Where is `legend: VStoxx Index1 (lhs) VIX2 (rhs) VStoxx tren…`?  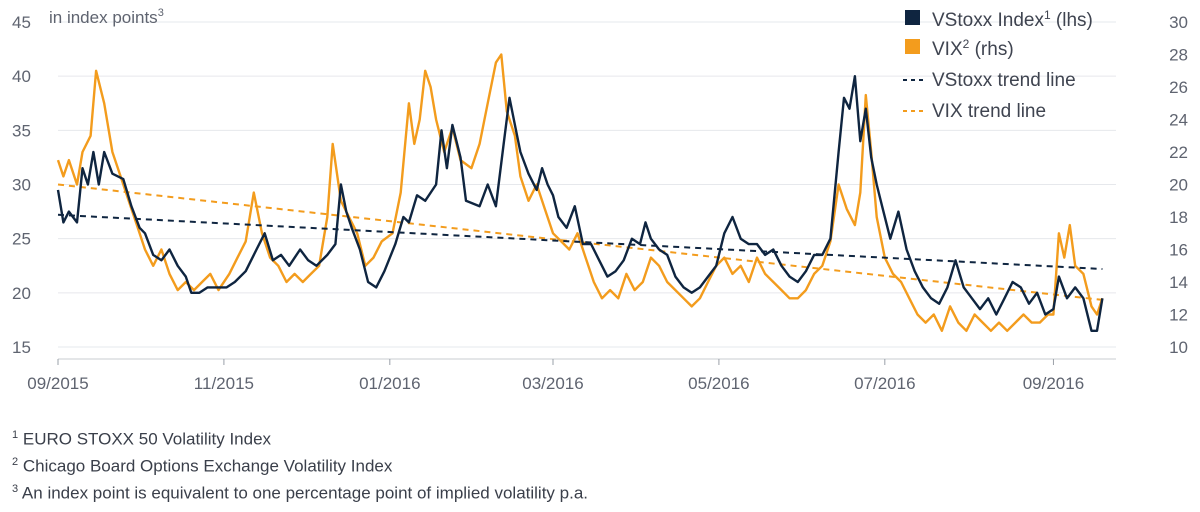 legend: VStoxx Index1 (lhs) VIX2 (rhs) VStoxx tren… is located at coordinates (998, 65).